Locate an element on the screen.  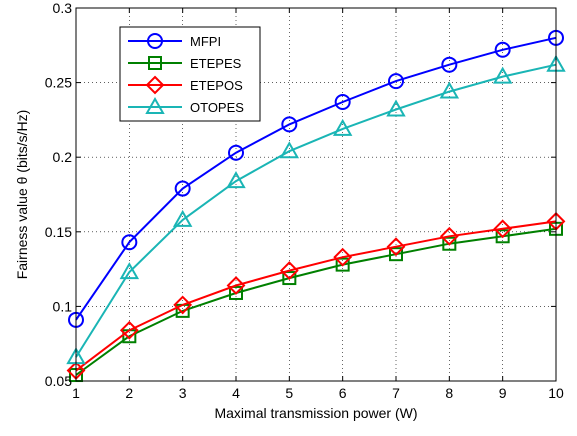
legend-label: MFPI is located at coordinates (205, 41).